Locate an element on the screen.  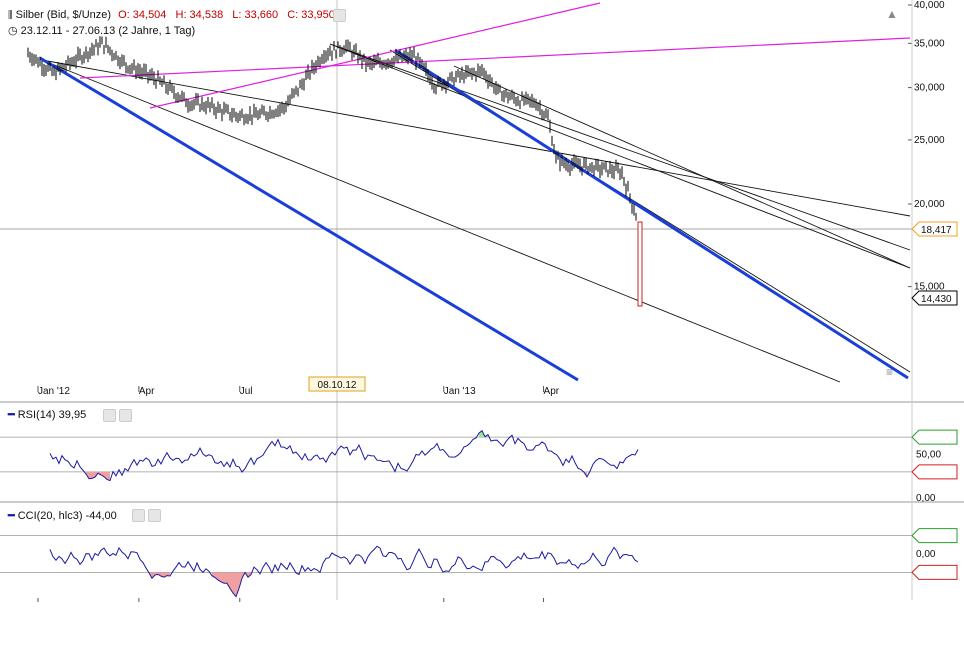
price-marker-label: 14,430 is located at coordinates (936, 299).